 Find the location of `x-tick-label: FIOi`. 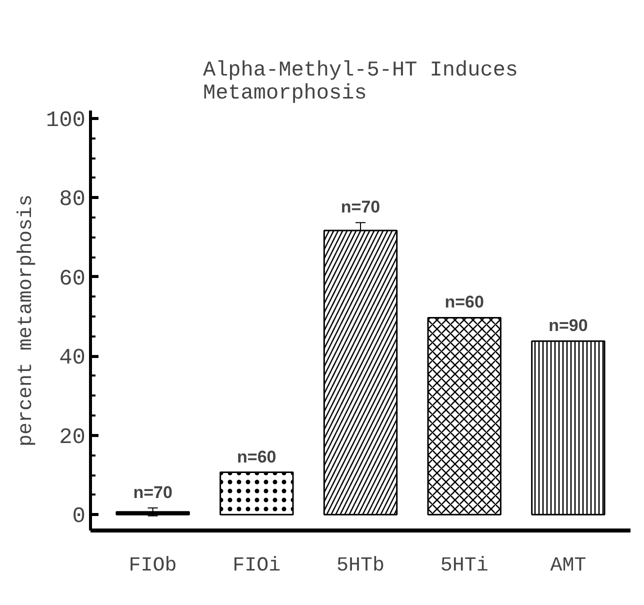

x-tick-label: FIOi is located at coordinates (256, 566).